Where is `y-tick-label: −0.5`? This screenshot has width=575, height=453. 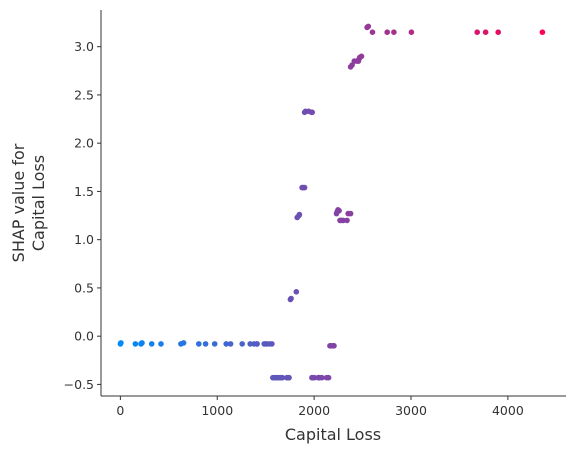 y-tick-label: −0.5 is located at coordinates (79, 384).